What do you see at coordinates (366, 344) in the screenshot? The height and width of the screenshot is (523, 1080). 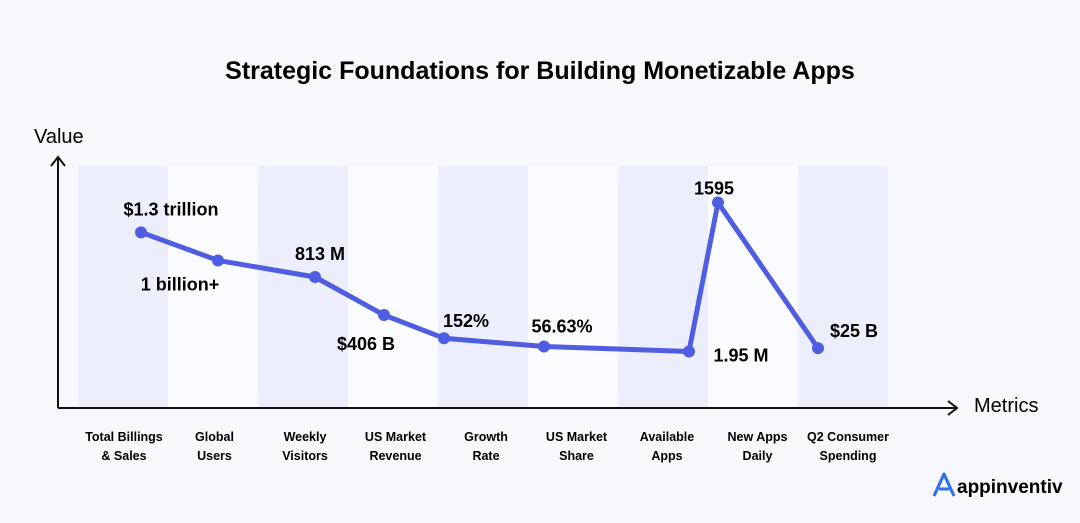 I see `data-label: $406 B` at bounding box center [366, 344].